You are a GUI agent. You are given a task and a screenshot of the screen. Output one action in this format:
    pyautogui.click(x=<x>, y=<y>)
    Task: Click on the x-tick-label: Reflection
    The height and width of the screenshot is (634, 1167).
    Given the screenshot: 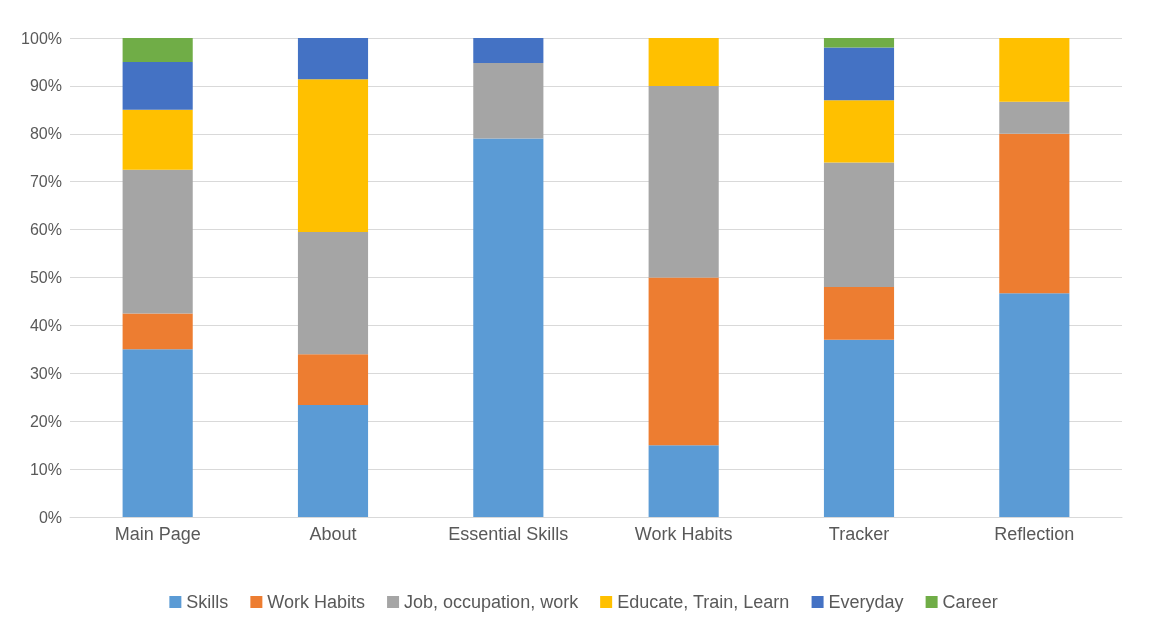 What is the action you would take?
    pyautogui.click(x=1034, y=534)
    